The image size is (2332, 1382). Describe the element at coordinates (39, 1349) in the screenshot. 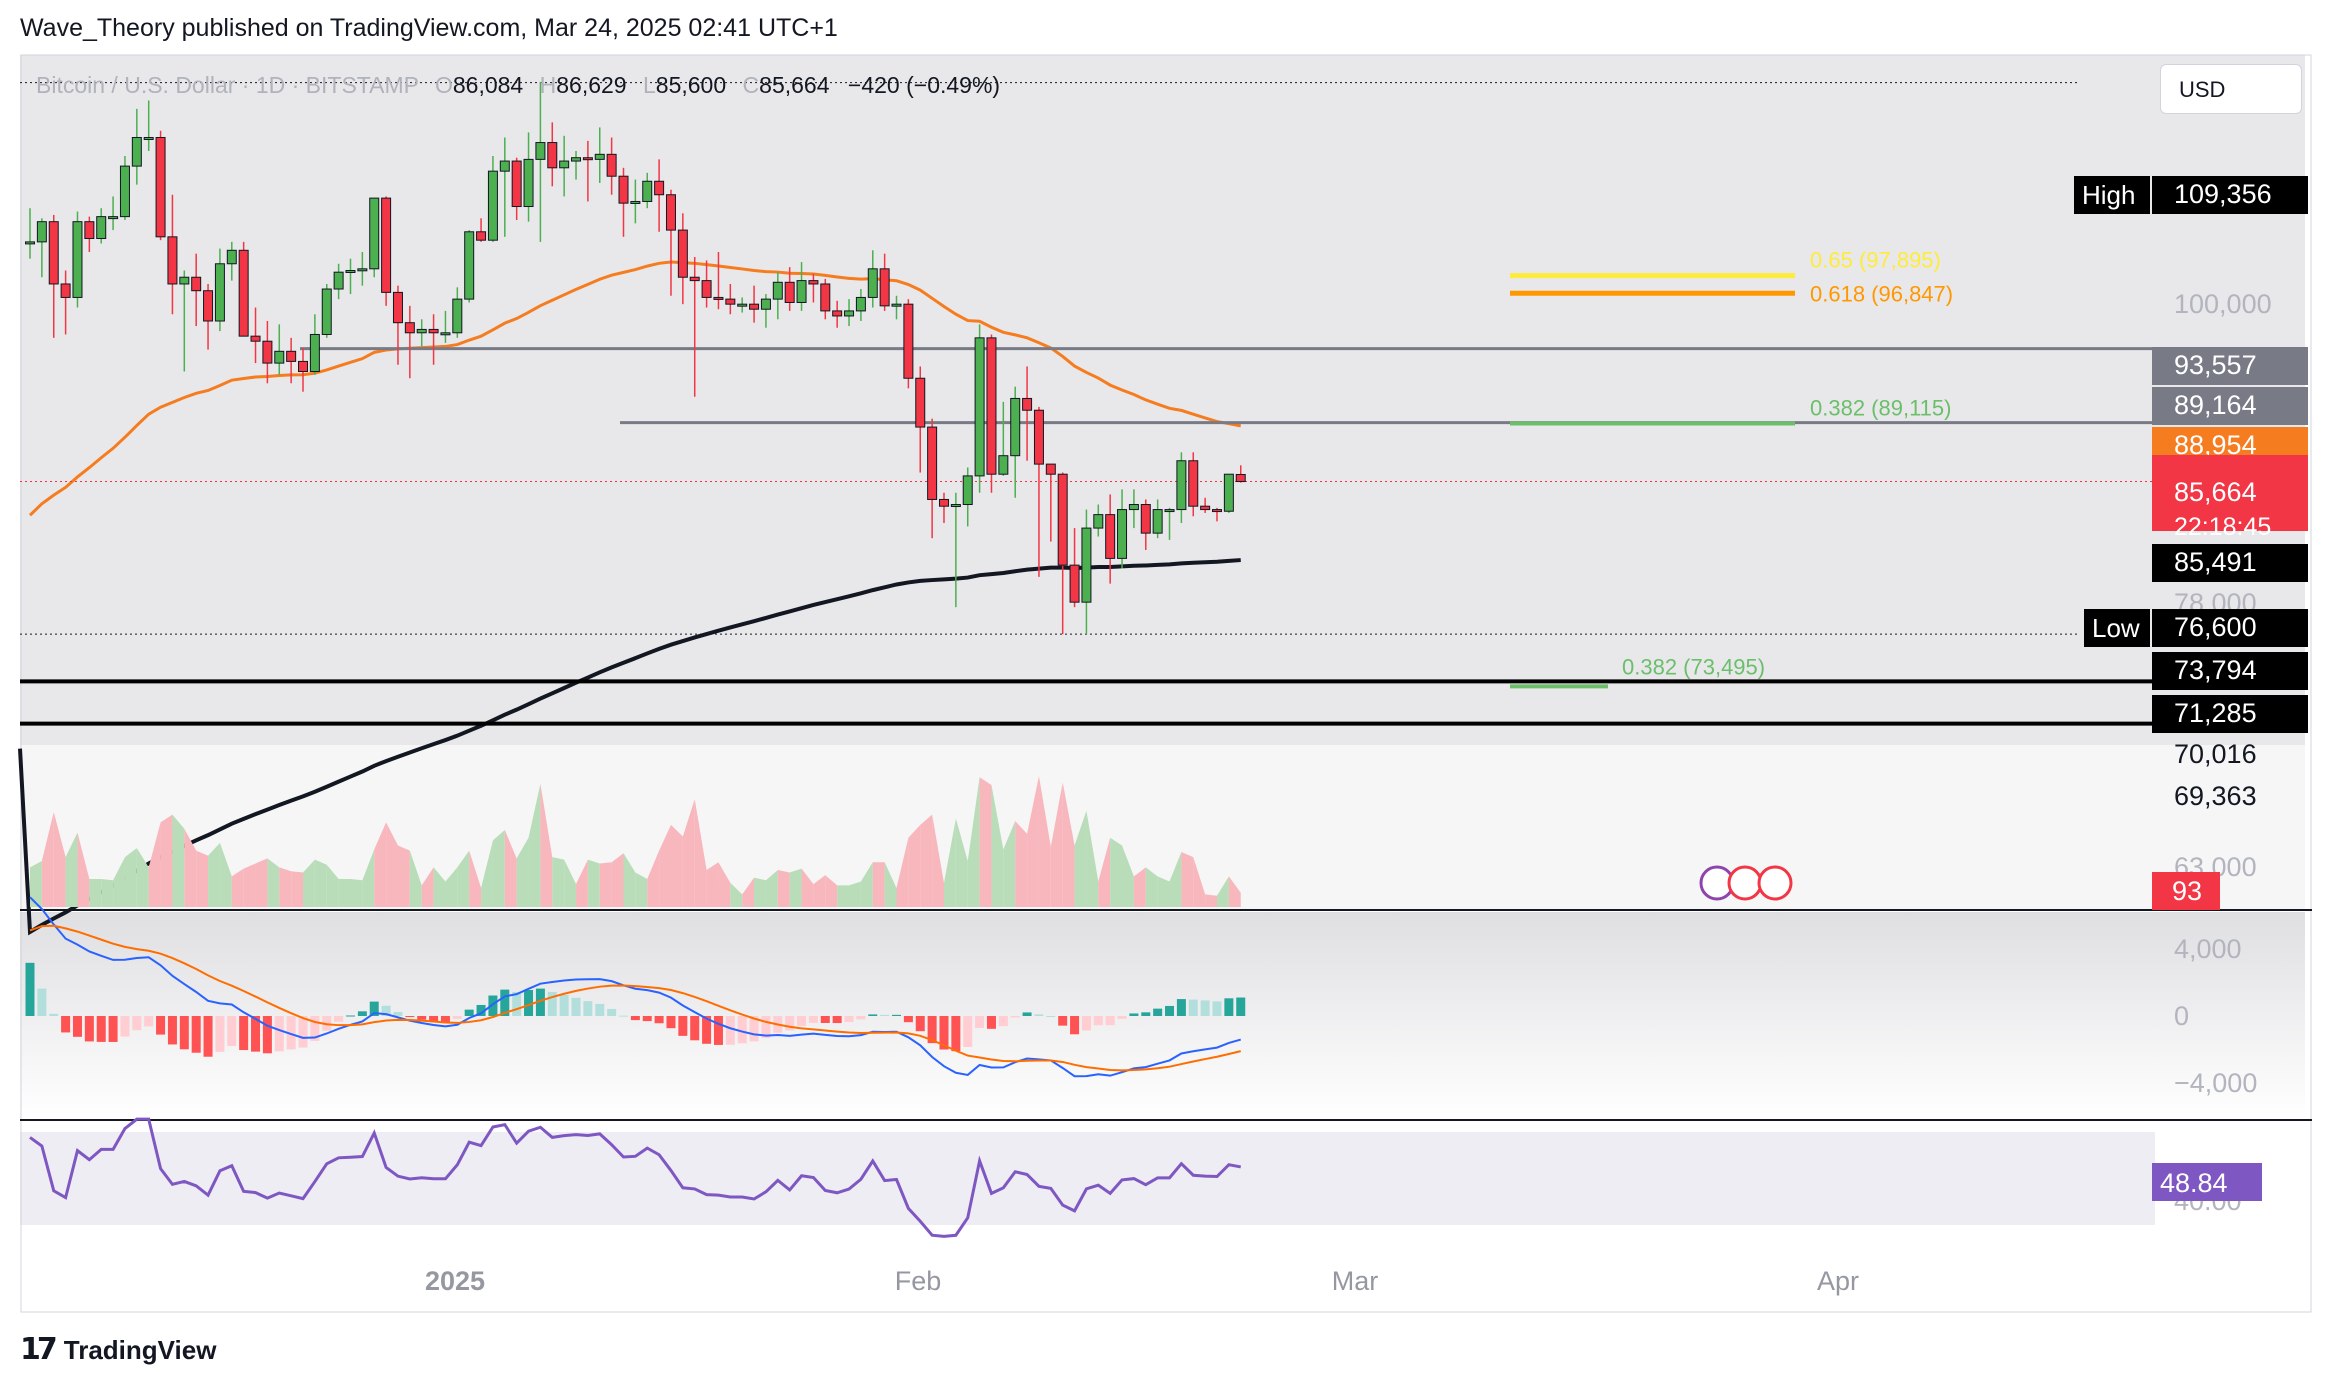

I see `tv-logo-icon: 𝟭𝟳` at that location.